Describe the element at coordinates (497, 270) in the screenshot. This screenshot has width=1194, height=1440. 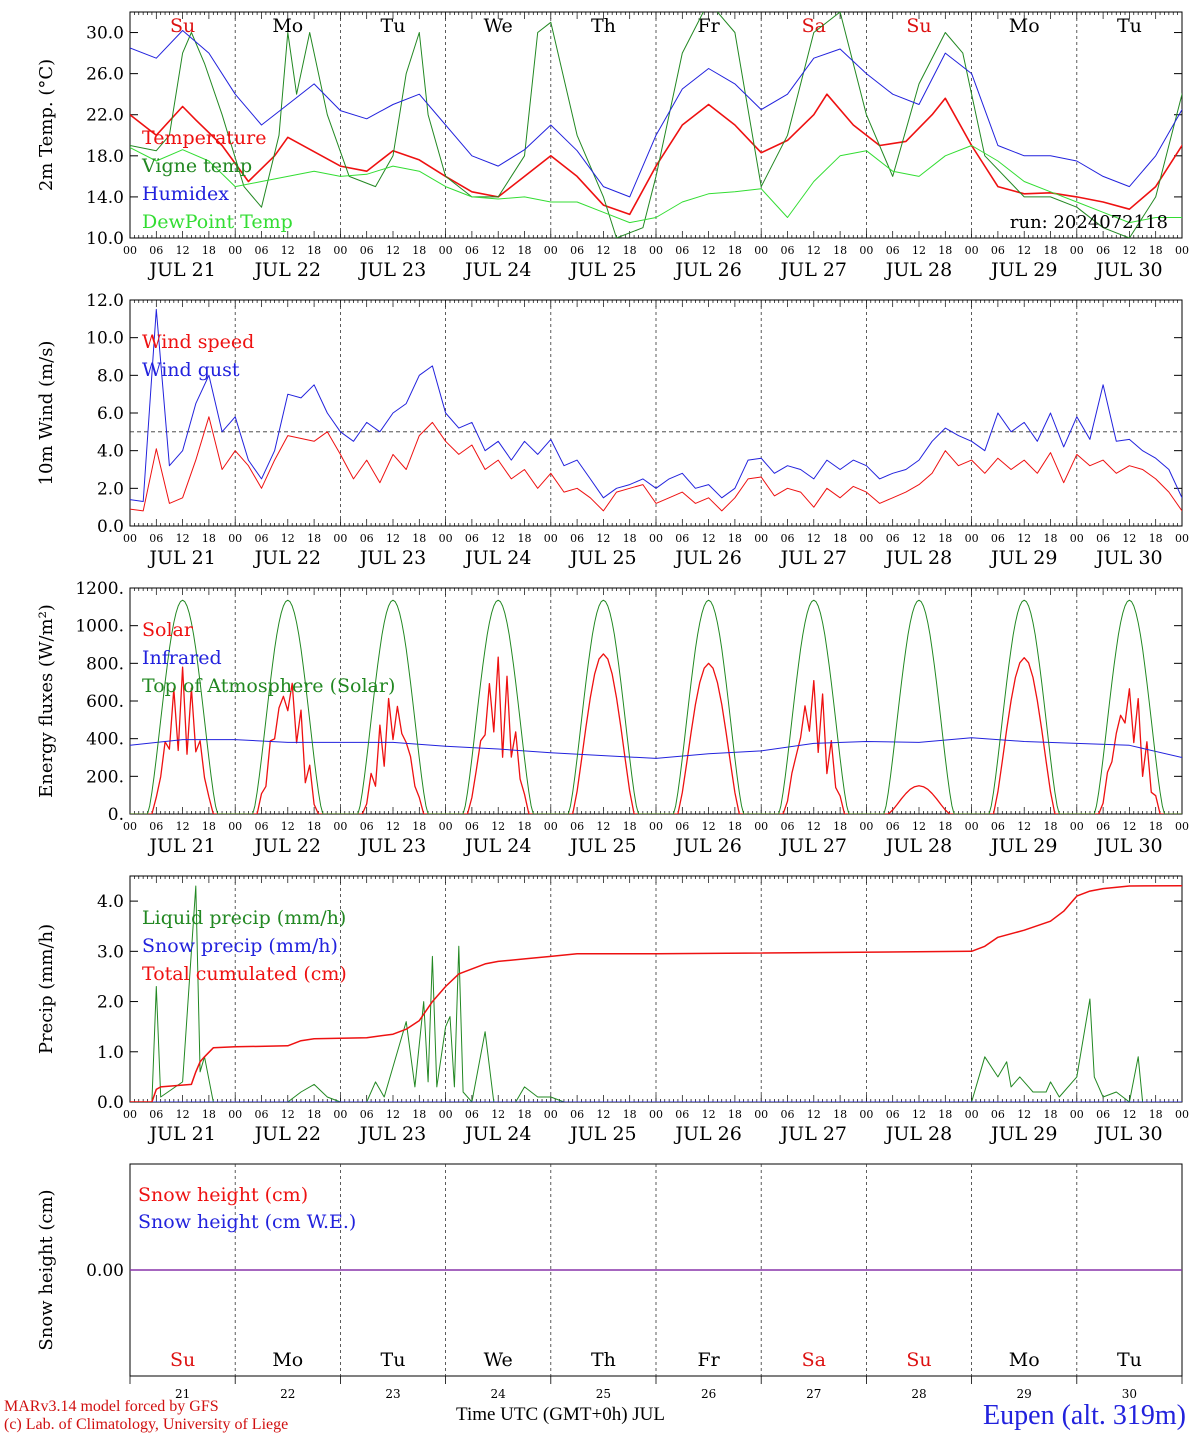
I see `day-label: JUL 24` at that location.